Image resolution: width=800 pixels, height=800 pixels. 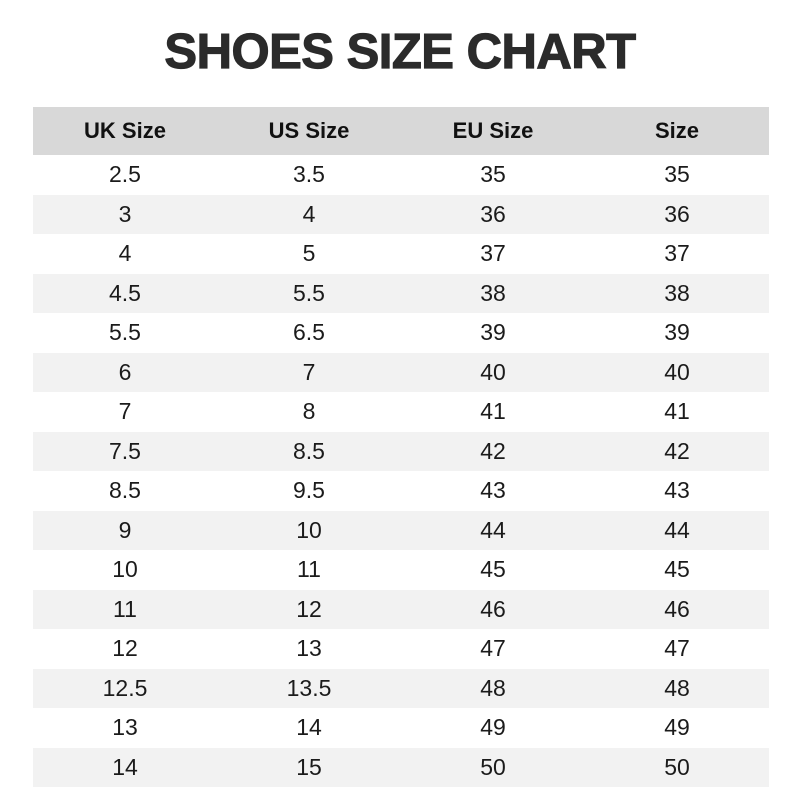 What do you see at coordinates (677, 253) in the screenshot?
I see `cell-size: 37` at bounding box center [677, 253].